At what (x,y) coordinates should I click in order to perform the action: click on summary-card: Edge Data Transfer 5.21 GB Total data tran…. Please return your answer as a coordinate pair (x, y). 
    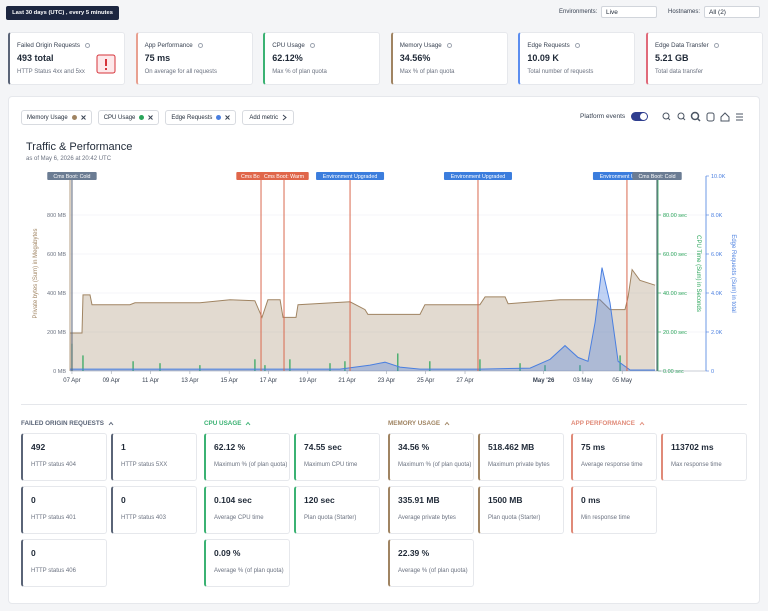
    Looking at the image, I should click on (704, 58).